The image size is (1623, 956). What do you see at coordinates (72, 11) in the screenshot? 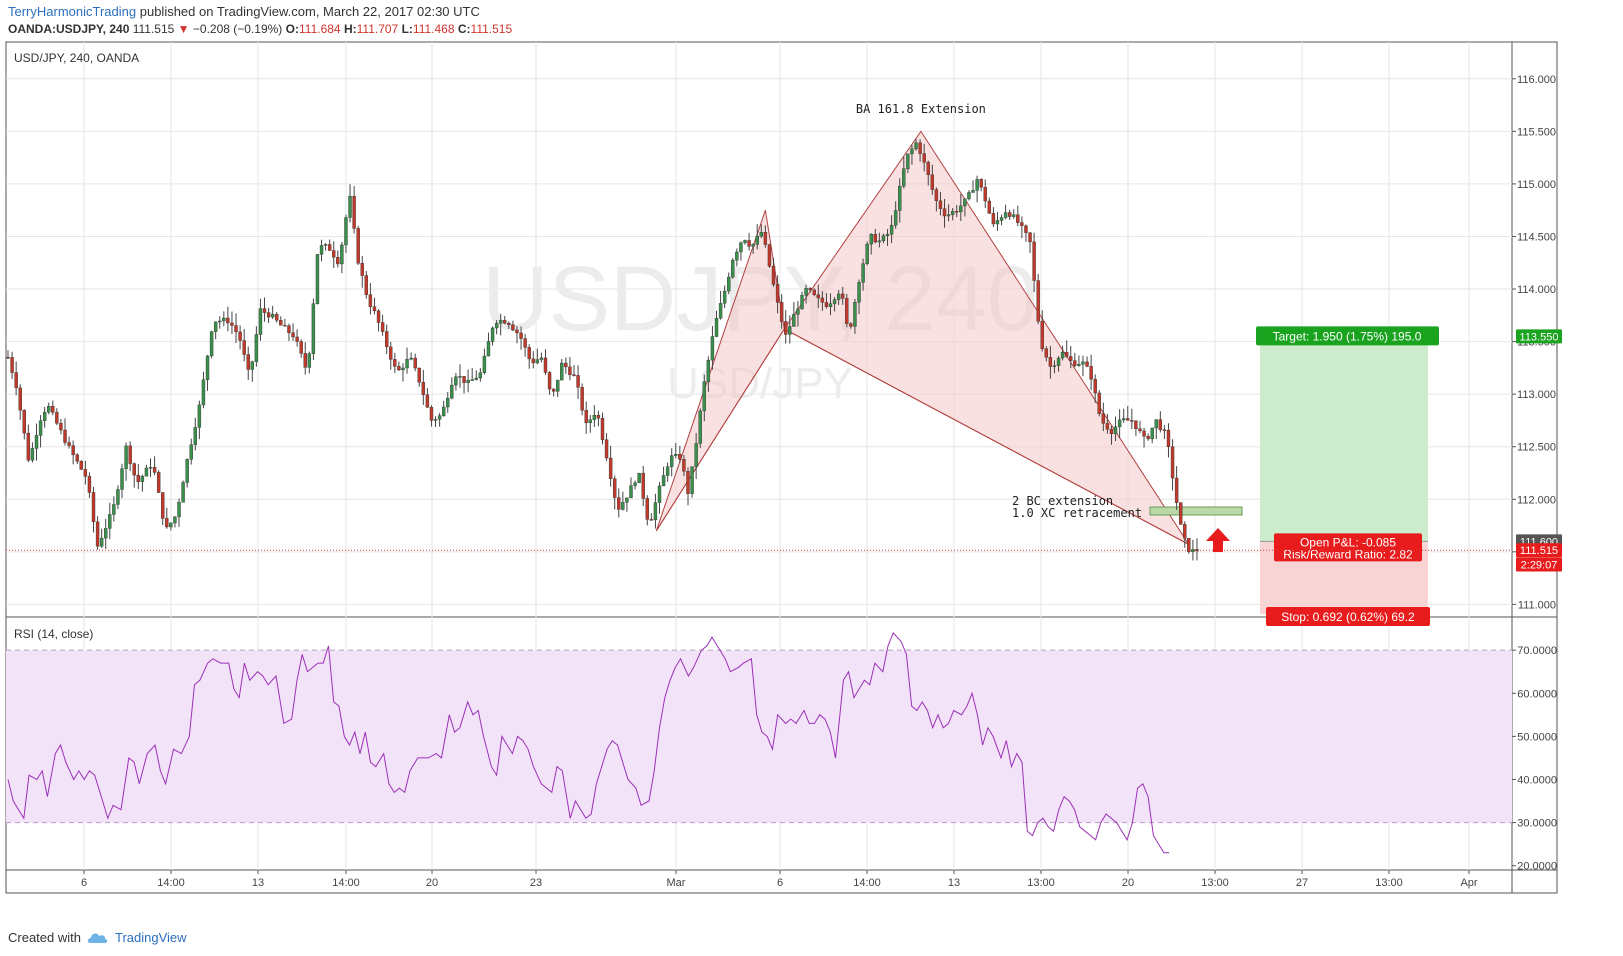
I see `author-link: TerryHarmonicTrading` at bounding box center [72, 11].